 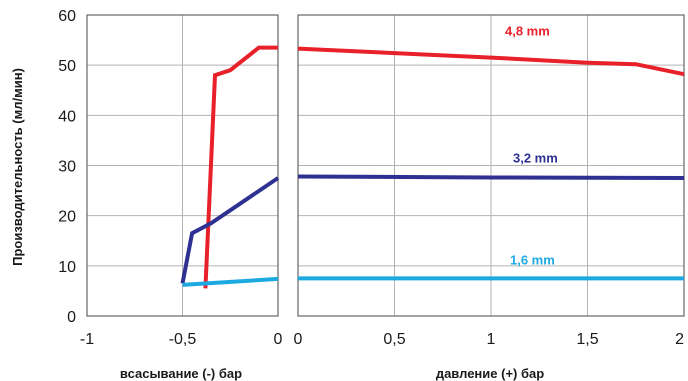 I want to click on x-tick-label: 1, so click(x=491, y=339).